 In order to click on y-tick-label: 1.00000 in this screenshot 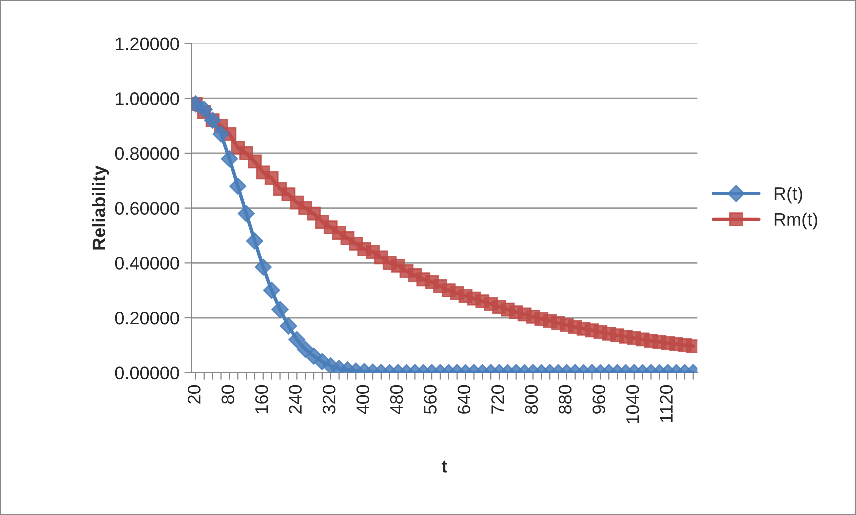, I will do `click(148, 99)`.